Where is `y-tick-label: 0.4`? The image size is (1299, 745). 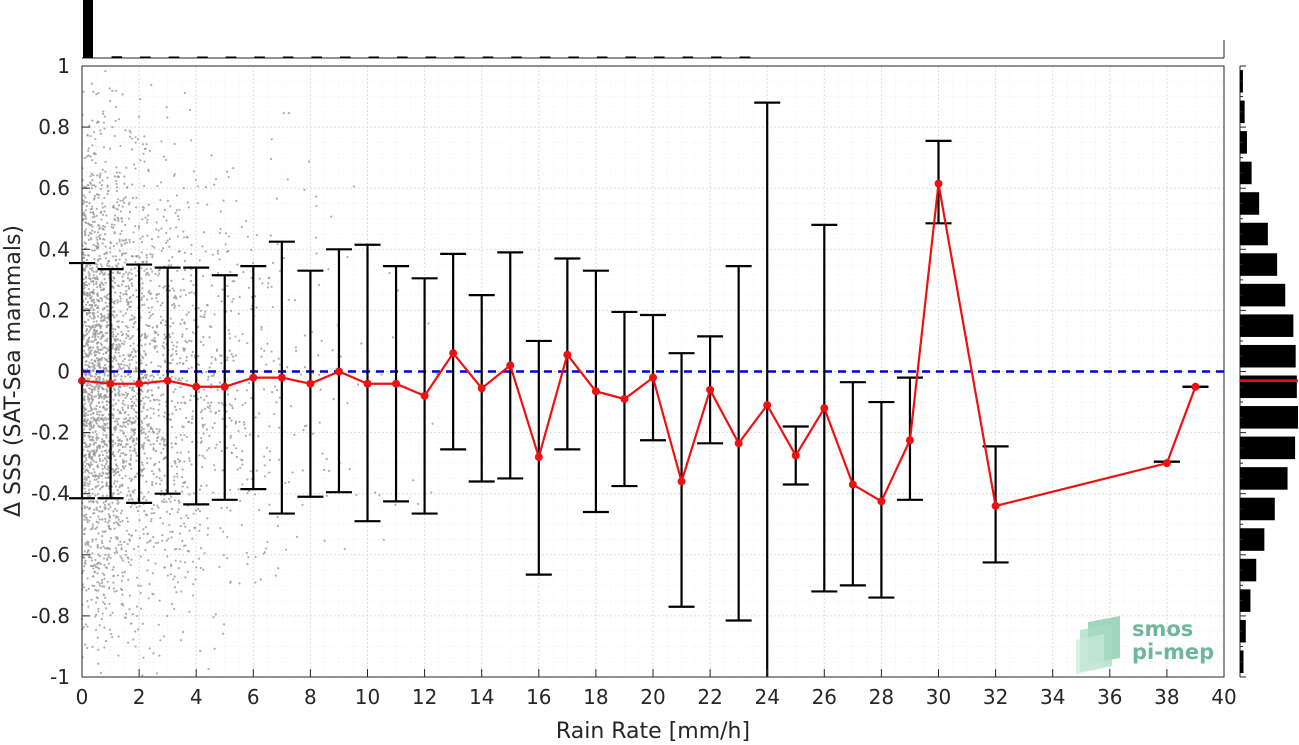 y-tick-label: 0.4 is located at coordinates (54, 249).